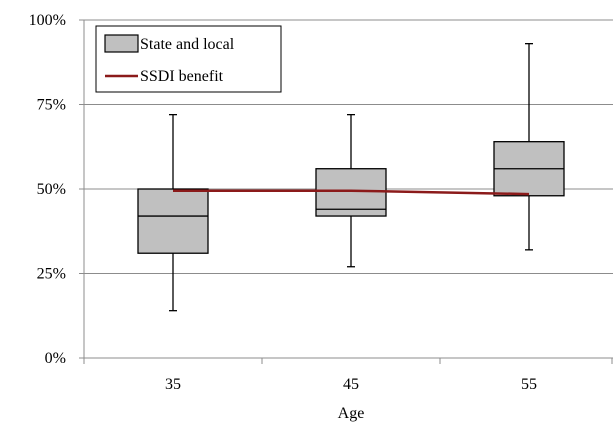  I want to click on x-tick-label: 45, so click(351, 384).